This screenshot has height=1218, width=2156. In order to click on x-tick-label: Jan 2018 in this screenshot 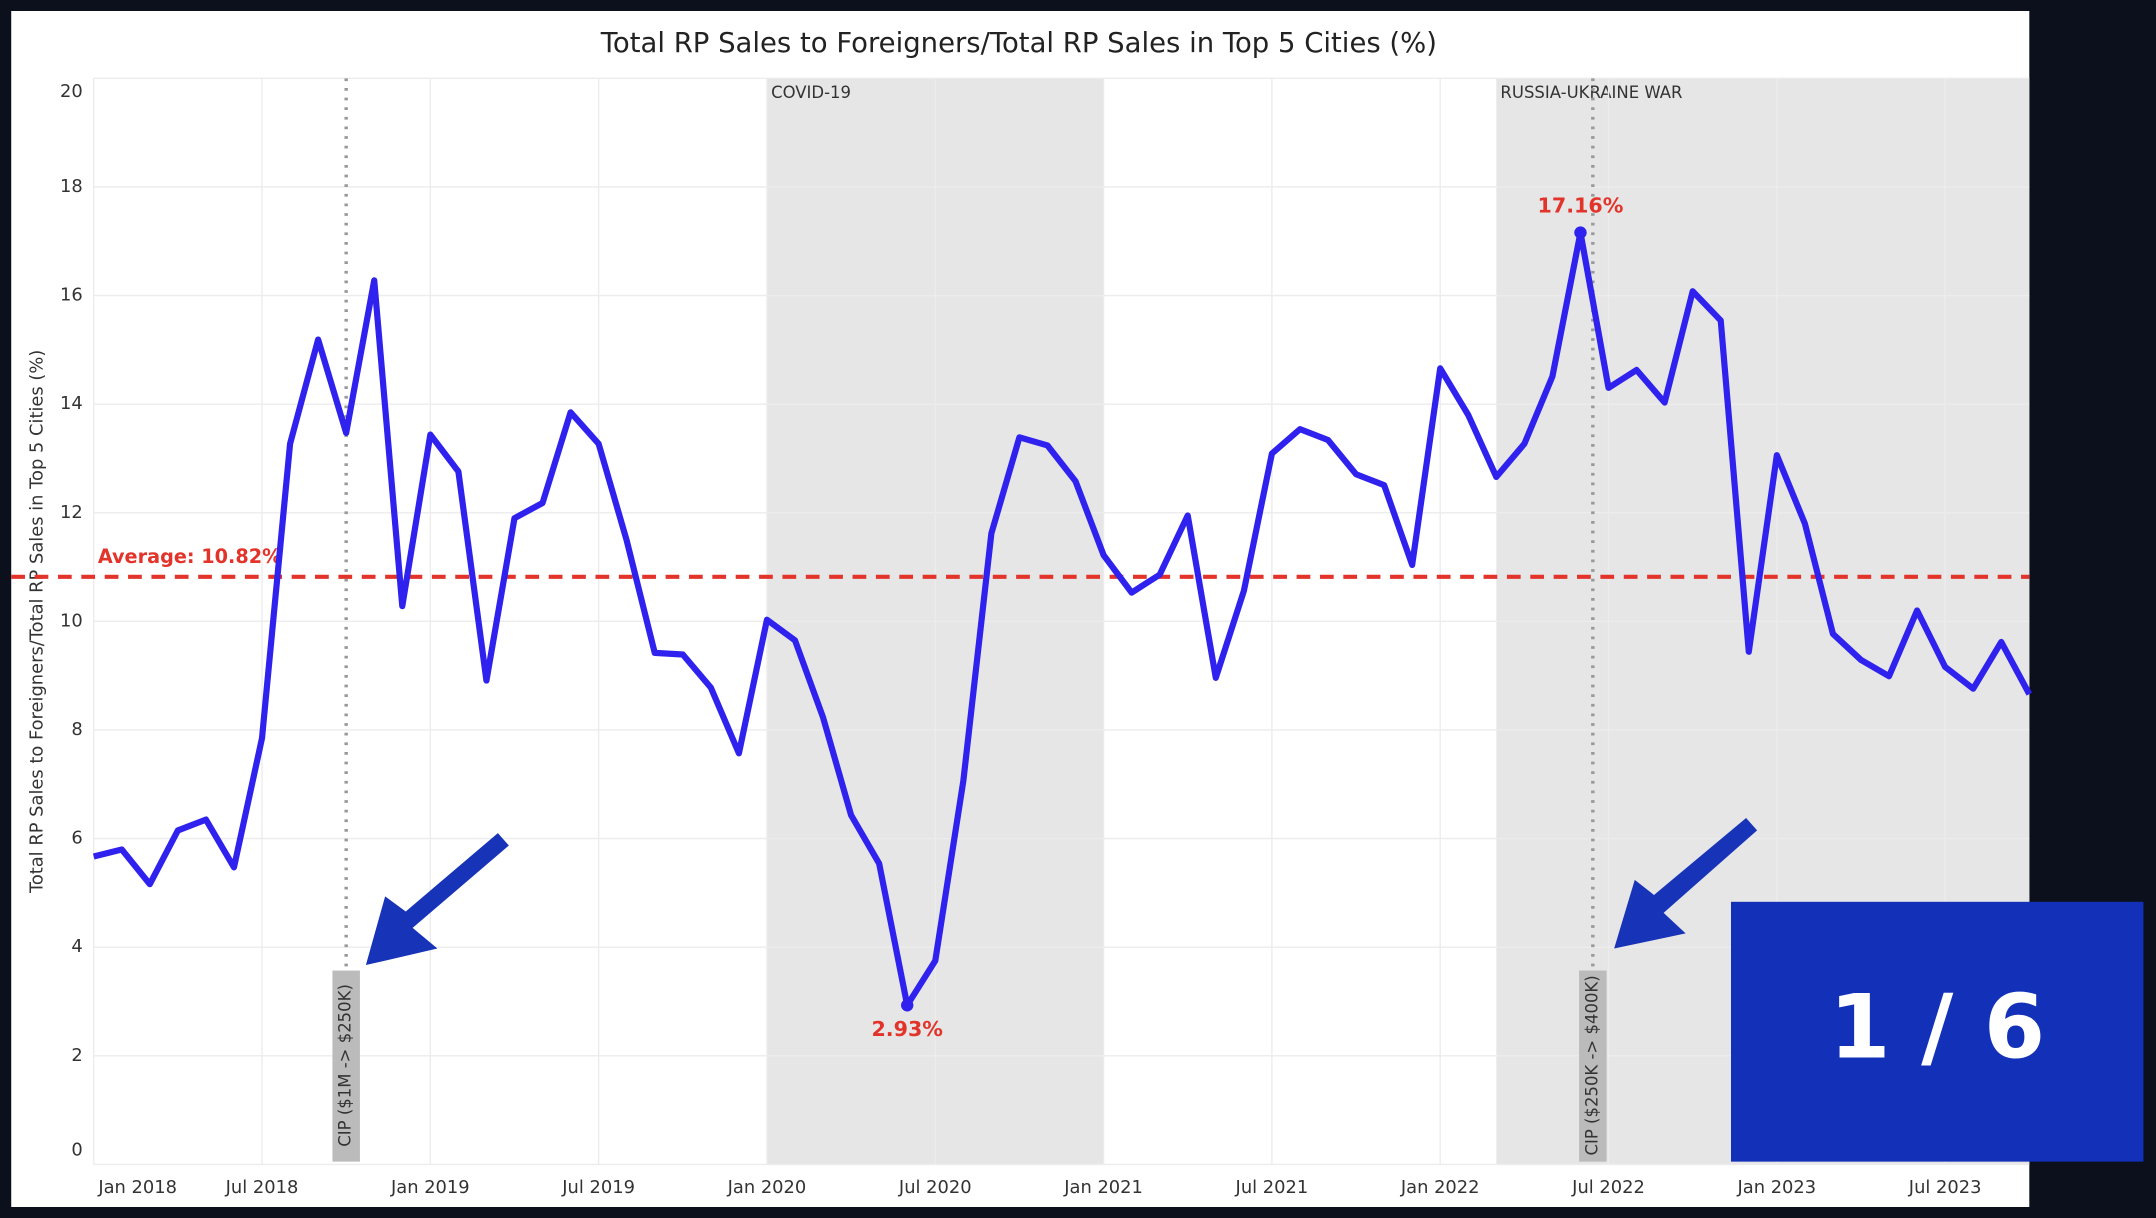, I will do `click(137, 1187)`.